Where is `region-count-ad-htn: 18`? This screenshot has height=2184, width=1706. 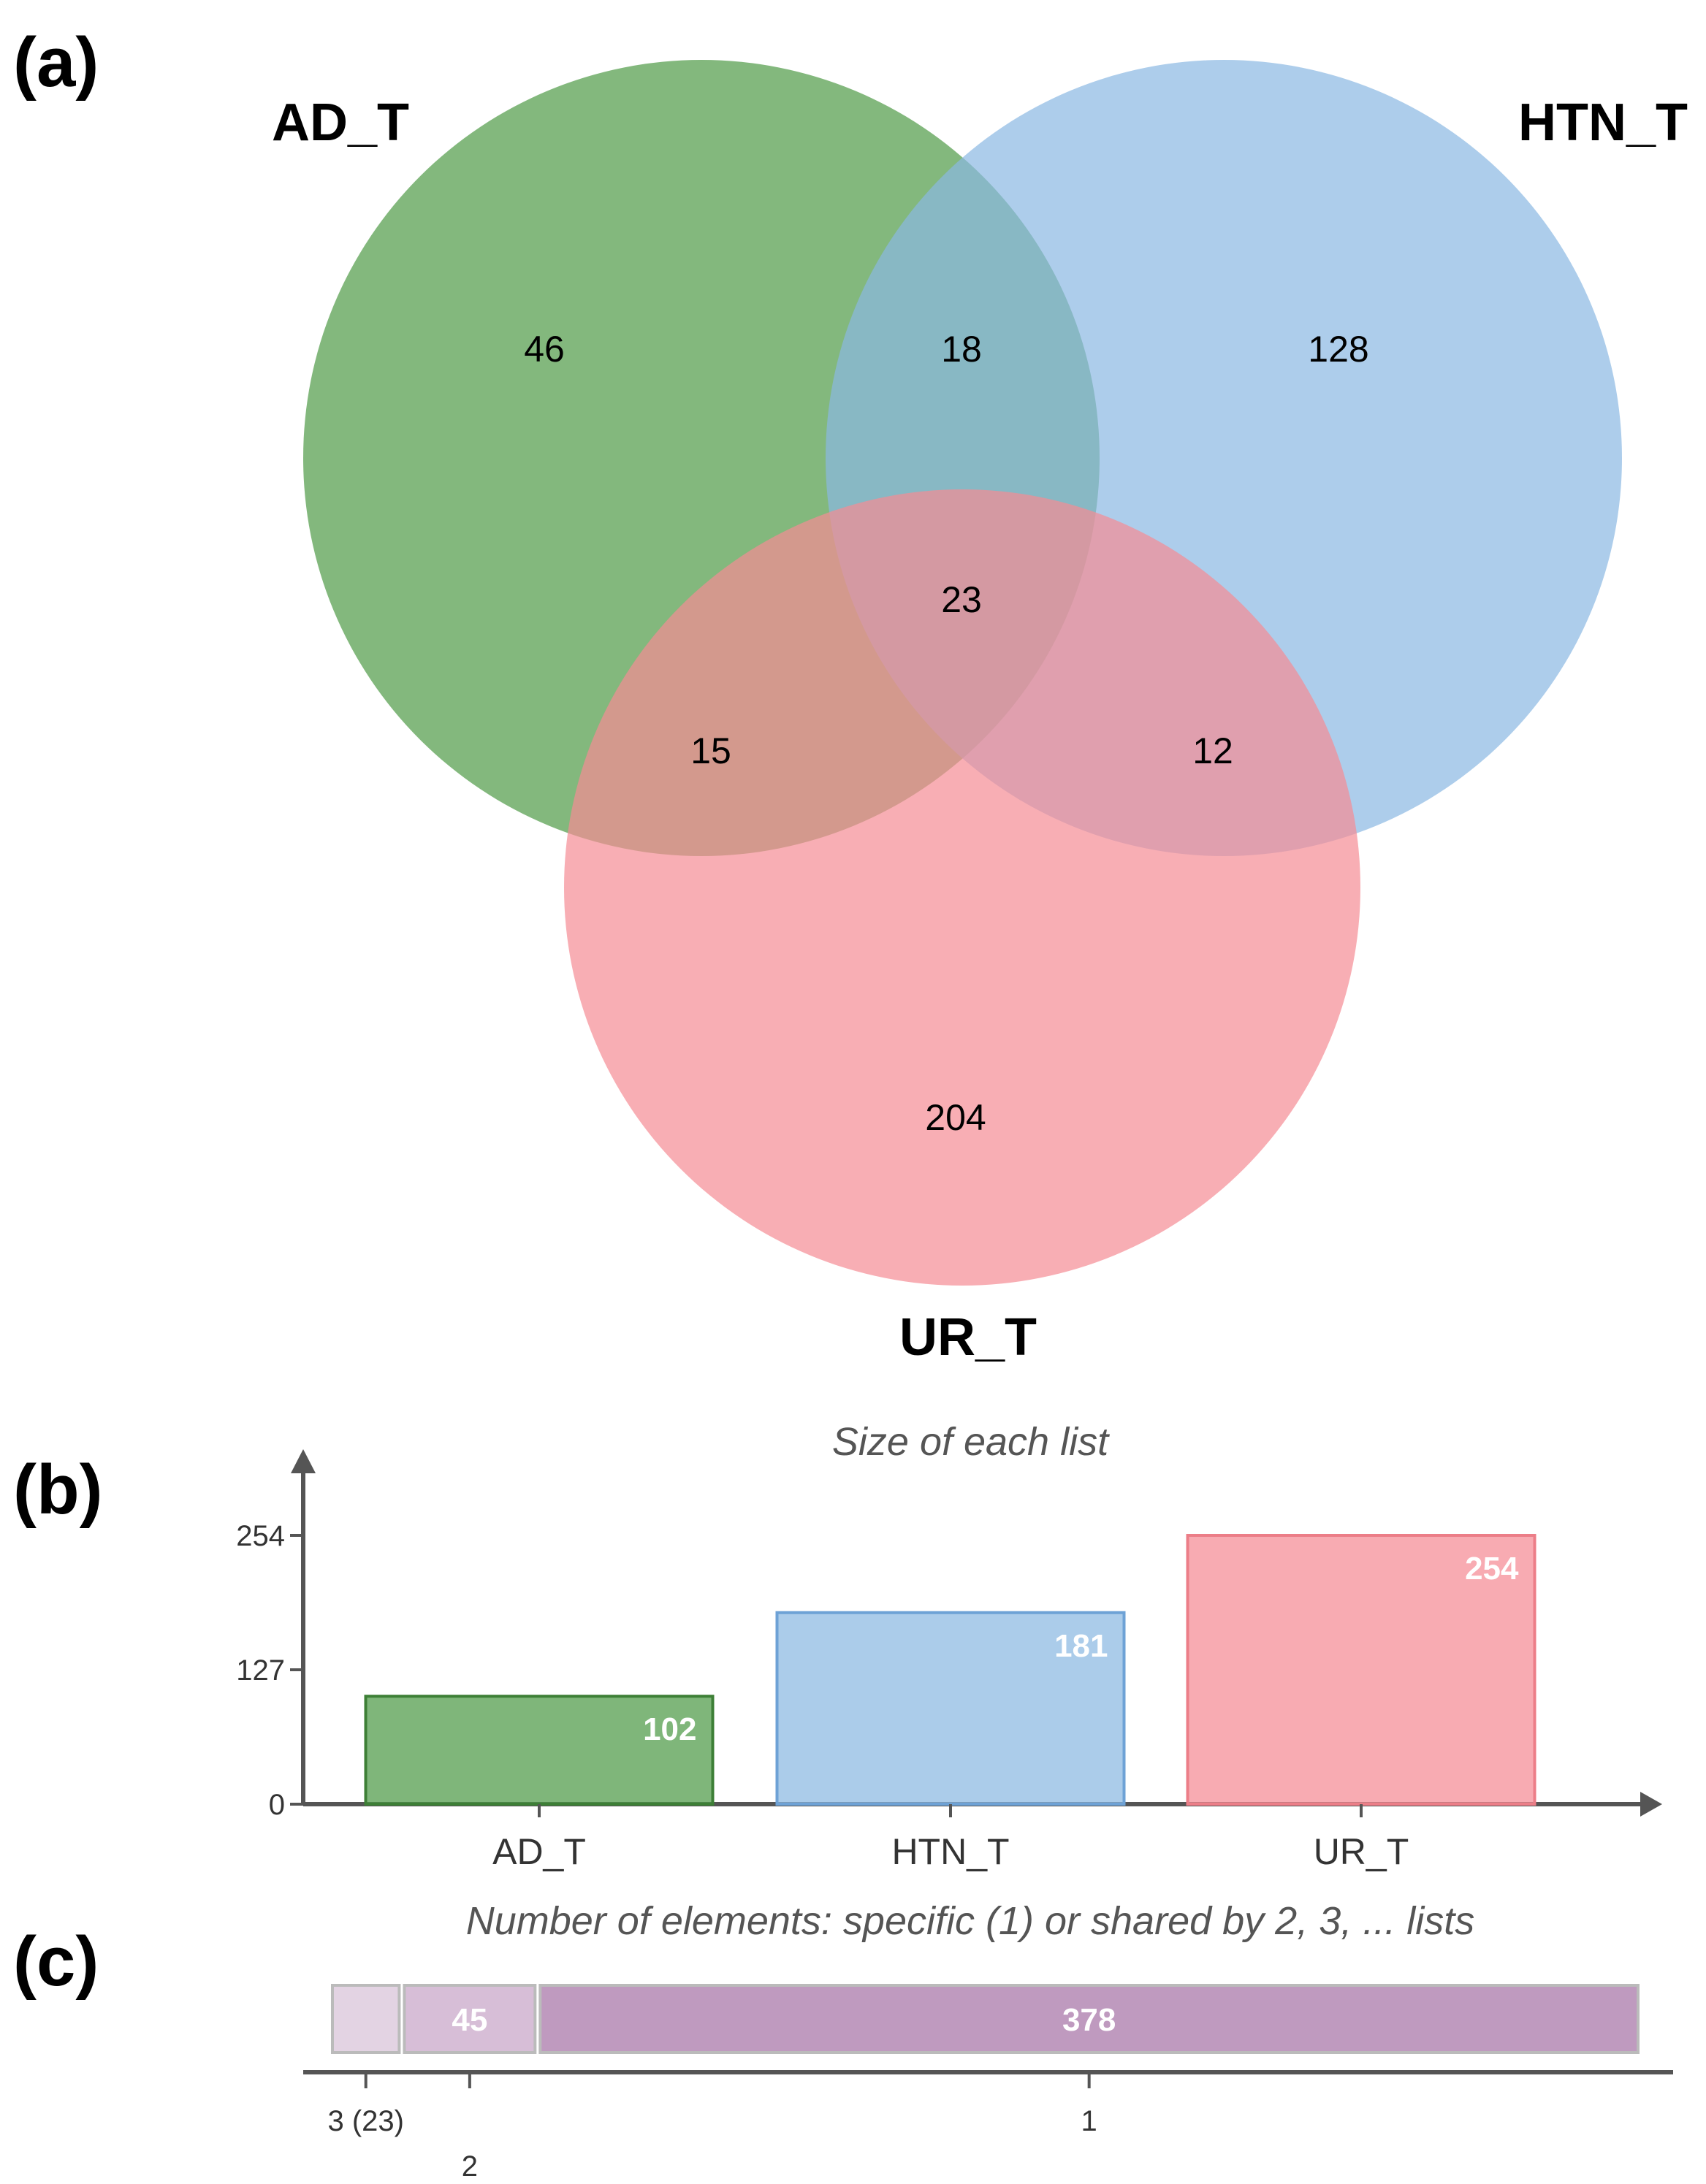 region-count-ad-htn: 18 is located at coordinates (961, 349).